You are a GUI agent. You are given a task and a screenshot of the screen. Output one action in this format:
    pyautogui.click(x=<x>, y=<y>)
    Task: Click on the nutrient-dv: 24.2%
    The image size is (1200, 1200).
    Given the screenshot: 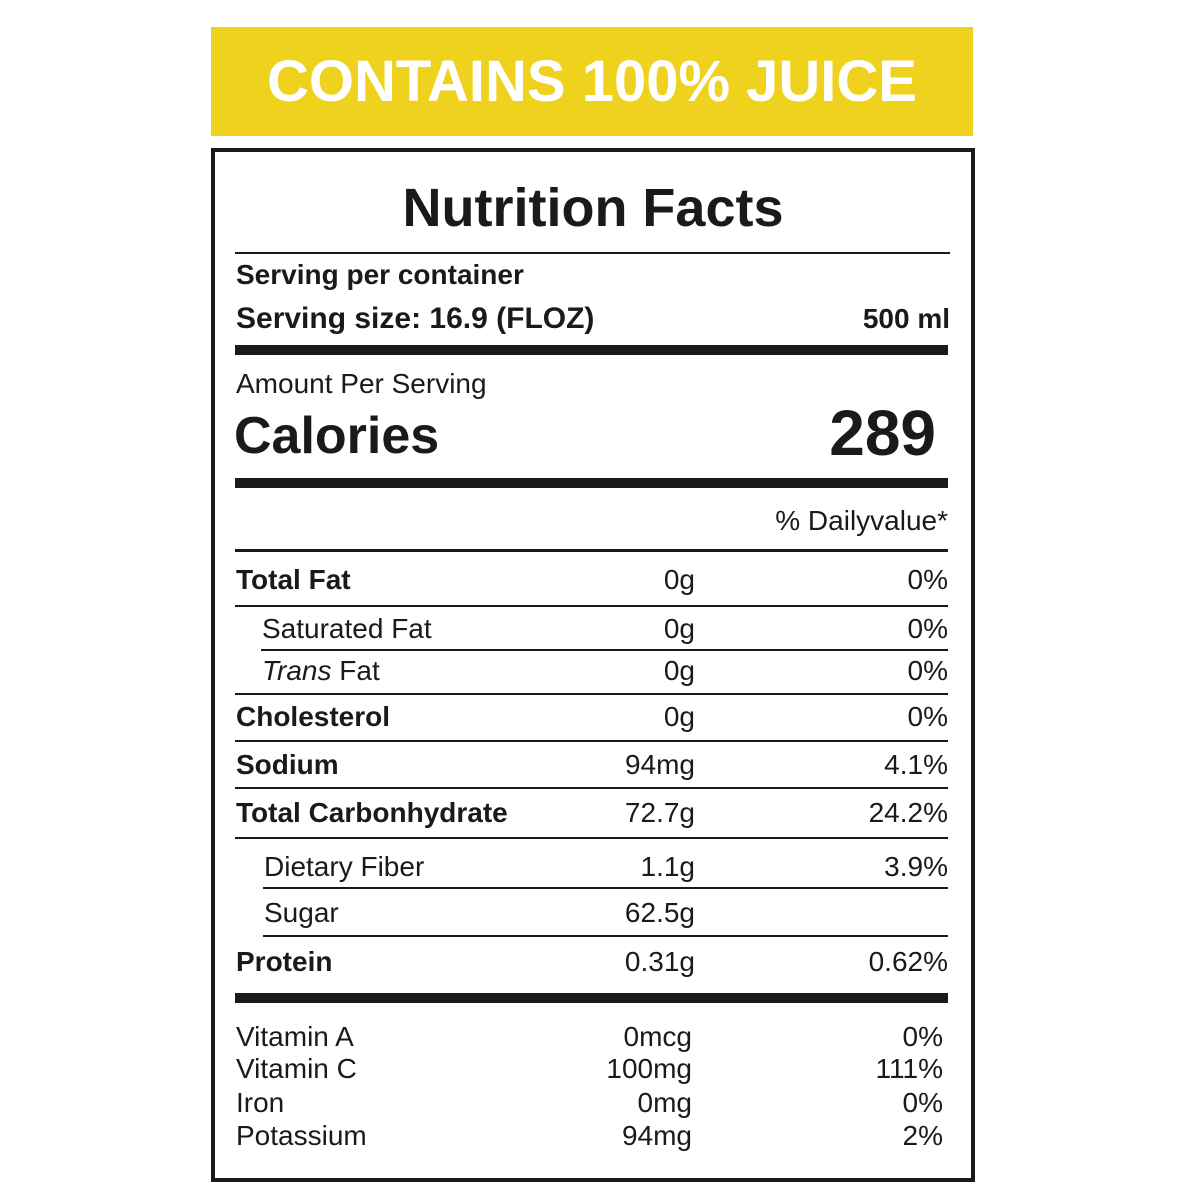 What is the action you would take?
    pyautogui.click(x=908, y=812)
    